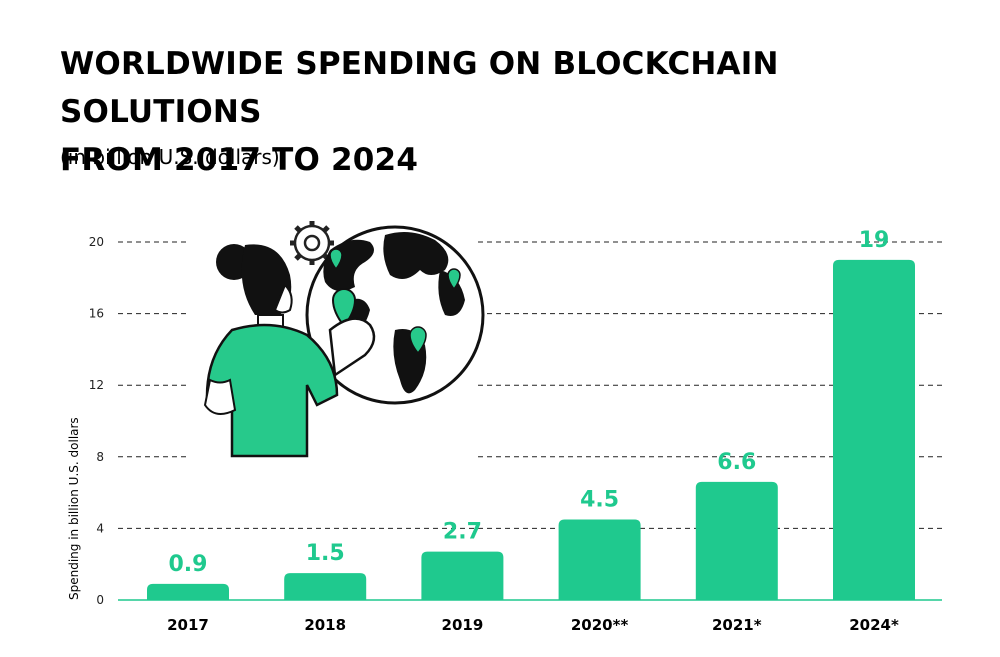  What do you see at coordinates (100, 600) in the screenshot?
I see `y-tick-label: 0` at bounding box center [100, 600].